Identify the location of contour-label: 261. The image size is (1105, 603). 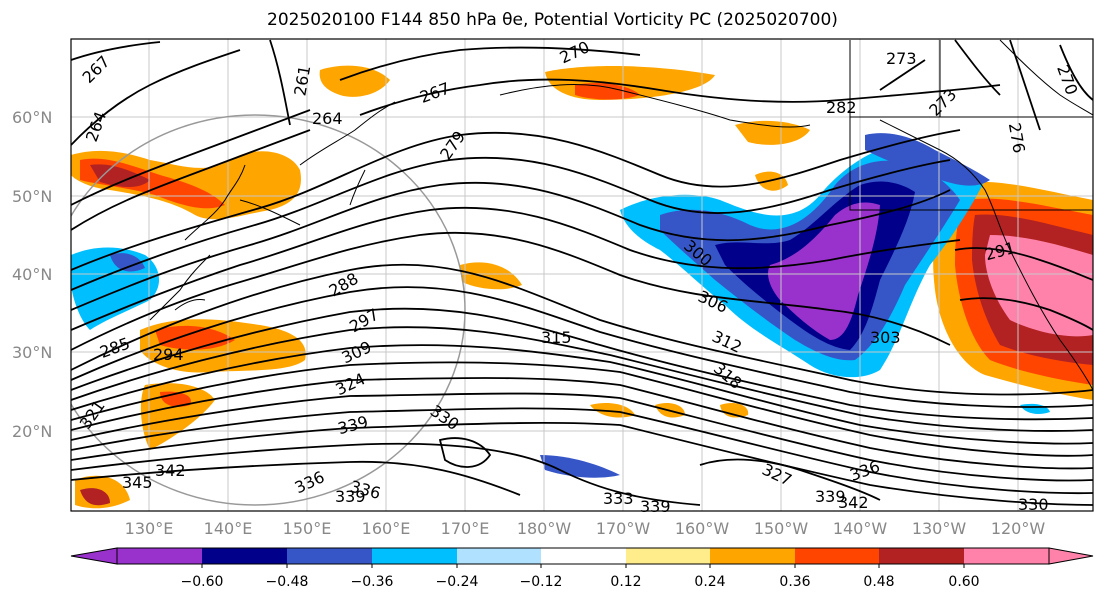
(302, 80).